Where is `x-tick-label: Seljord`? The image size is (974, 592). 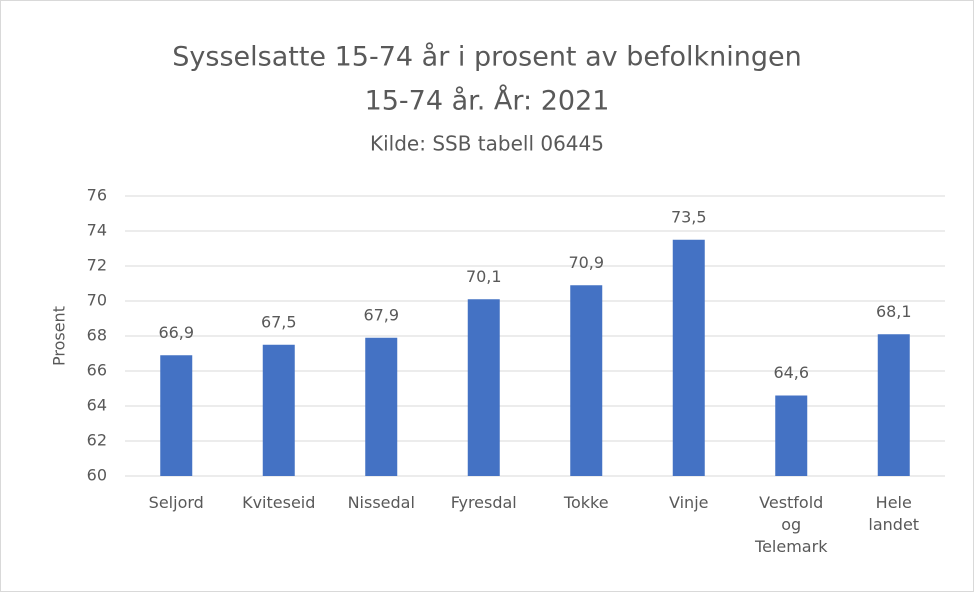
x-tick-label: Seljord is located at coordinates (176, 503).